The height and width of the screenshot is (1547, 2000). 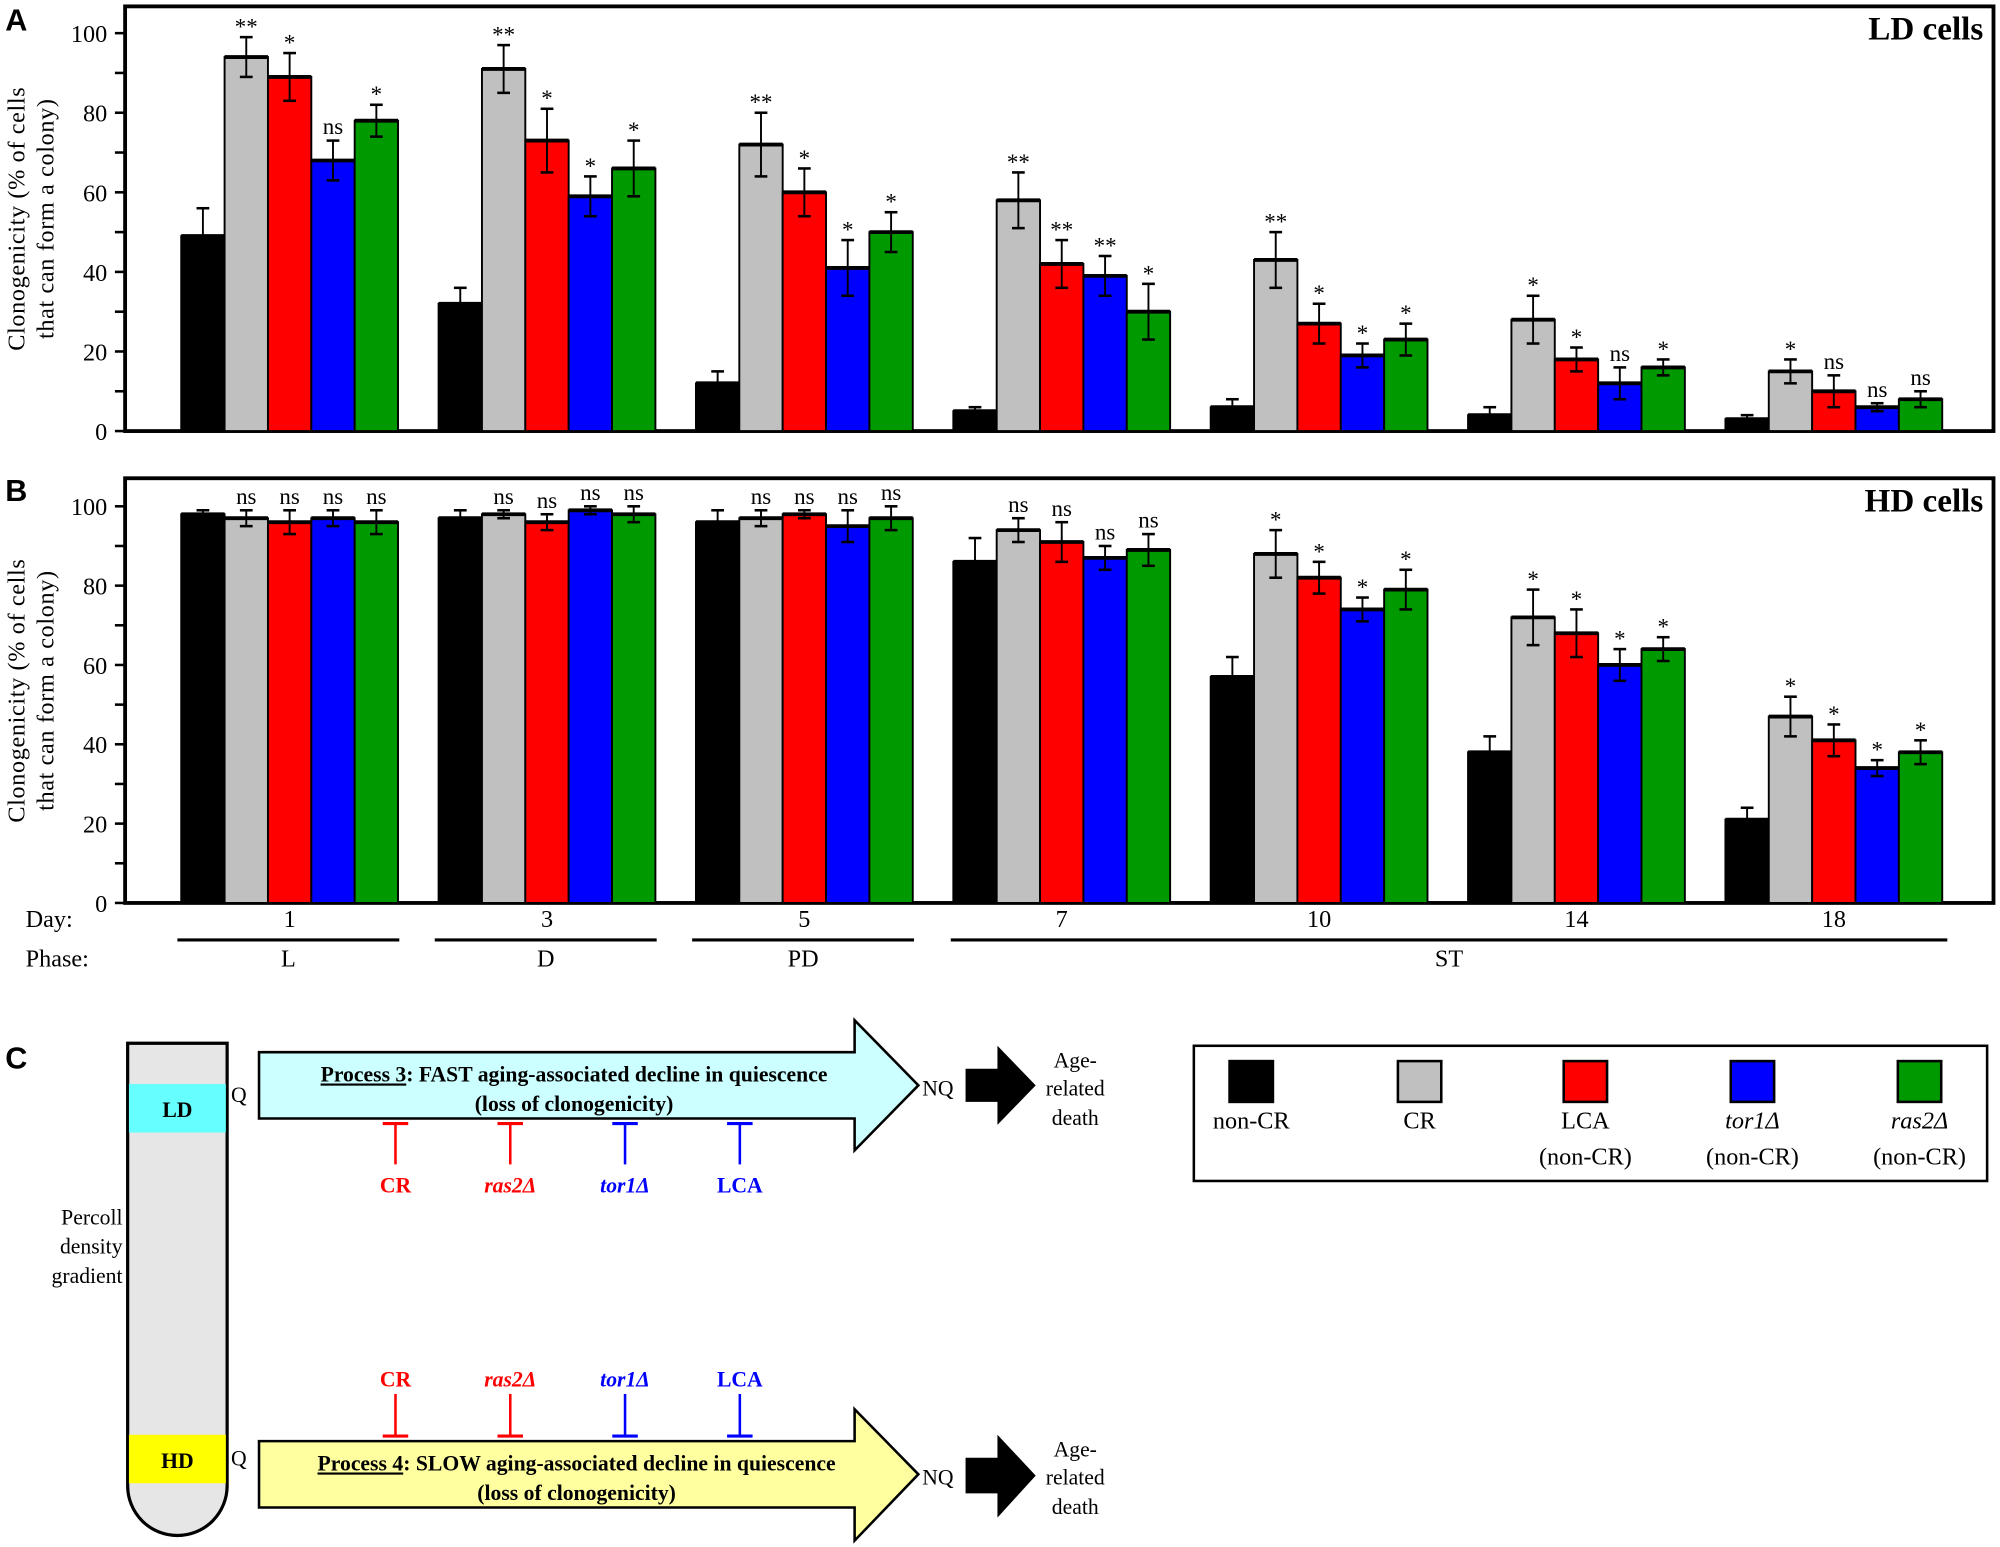 What do you see at coordinates (625, 1185) in the screenshot?
I see `inhibitor-label: tor1Δ` at bounding box center [625, 1185].